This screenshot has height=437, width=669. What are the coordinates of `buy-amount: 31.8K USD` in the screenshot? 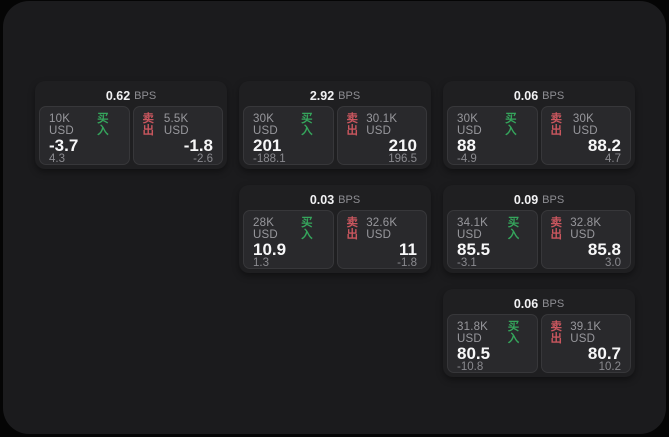 It's located at (473, 333).